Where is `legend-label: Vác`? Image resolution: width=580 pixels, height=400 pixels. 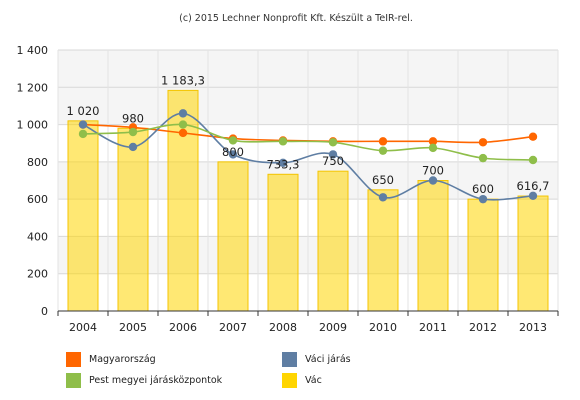
legend-label: Vác is located at coordinates (313, 380).